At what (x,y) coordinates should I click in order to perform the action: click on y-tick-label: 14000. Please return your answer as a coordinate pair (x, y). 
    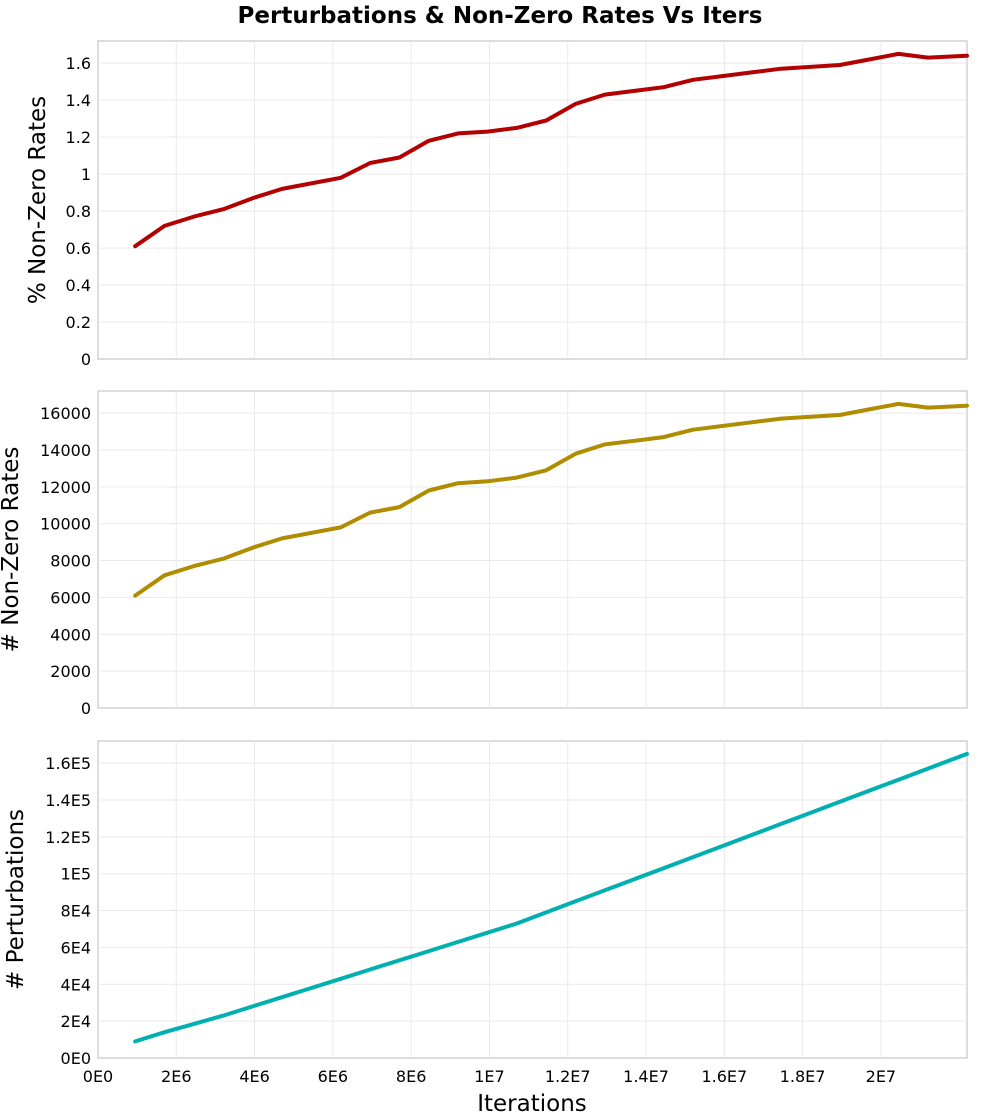
    Looking at the image, I should click on (65, 450).